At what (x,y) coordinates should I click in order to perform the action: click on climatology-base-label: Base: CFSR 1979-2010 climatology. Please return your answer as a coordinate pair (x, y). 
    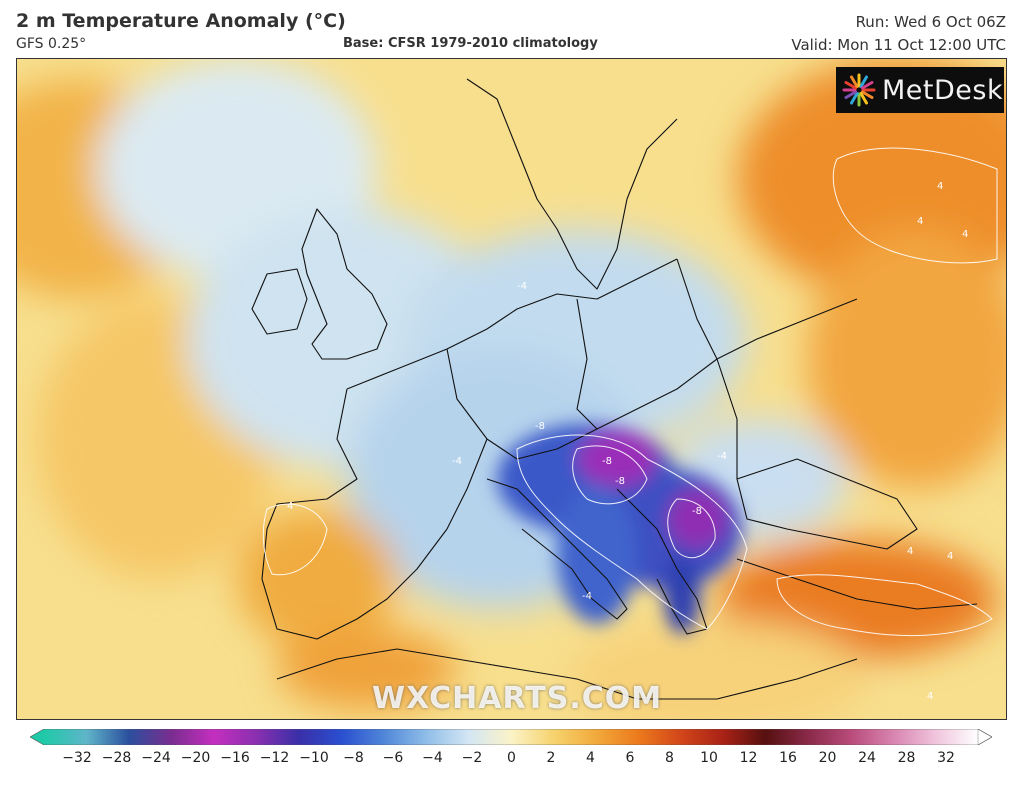
    Looking at the image, I should click on (470, 43).